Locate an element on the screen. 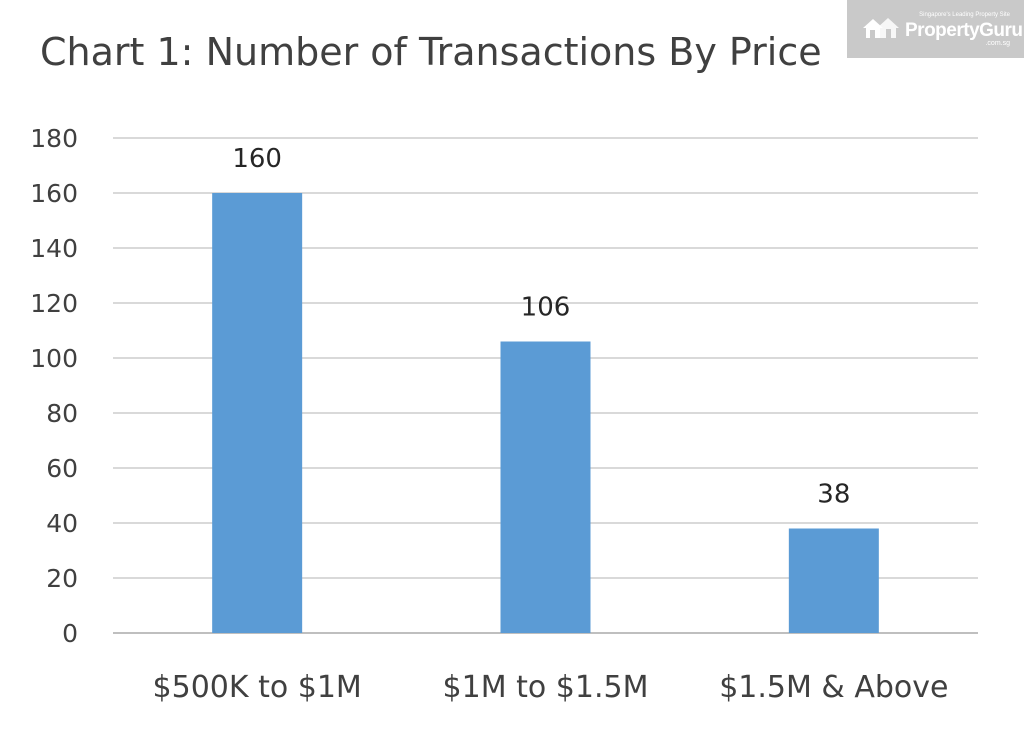 The image size is (1024, 735). y-tick-label: 120 is located at coordinates (54, 303).